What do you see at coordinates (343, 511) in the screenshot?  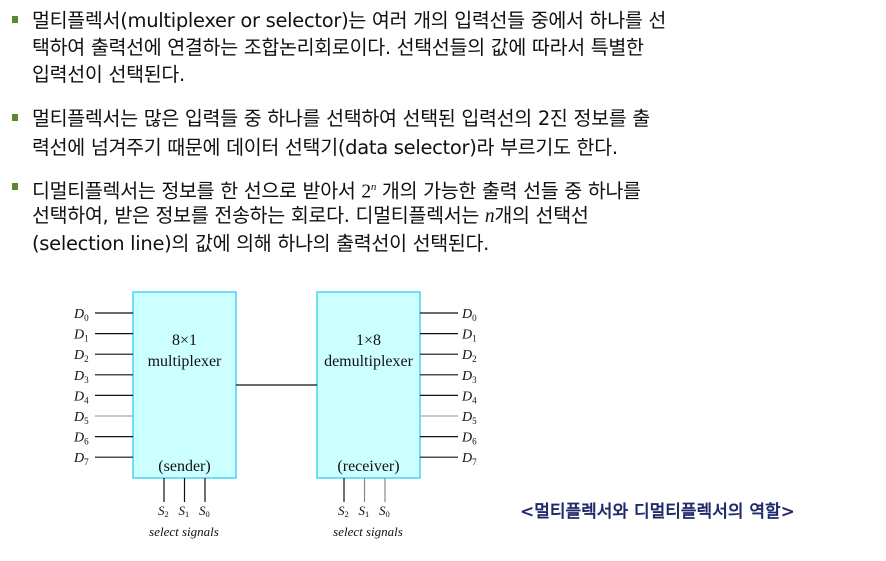 I see `demux-select-label: S2` at bounding box center [343, 511].